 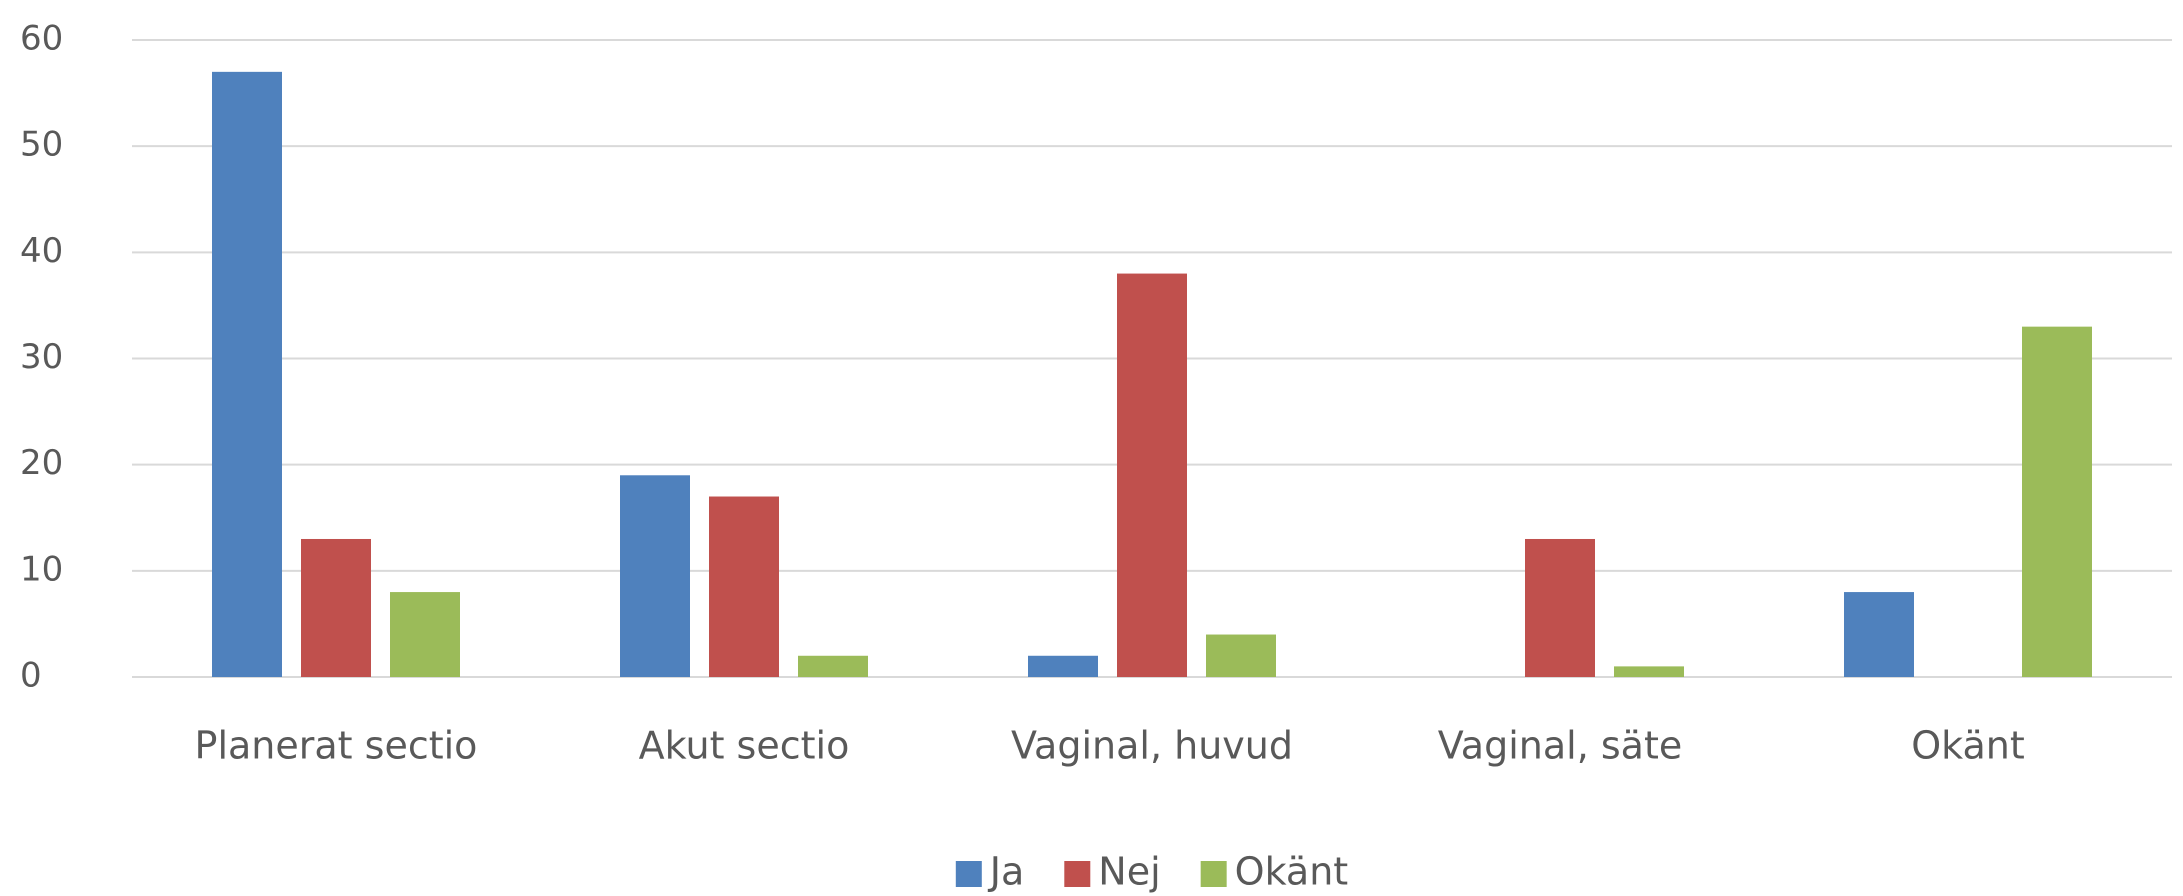 I want to click on x-tick-label: Planerat sectio, so click(x=336, y=746).